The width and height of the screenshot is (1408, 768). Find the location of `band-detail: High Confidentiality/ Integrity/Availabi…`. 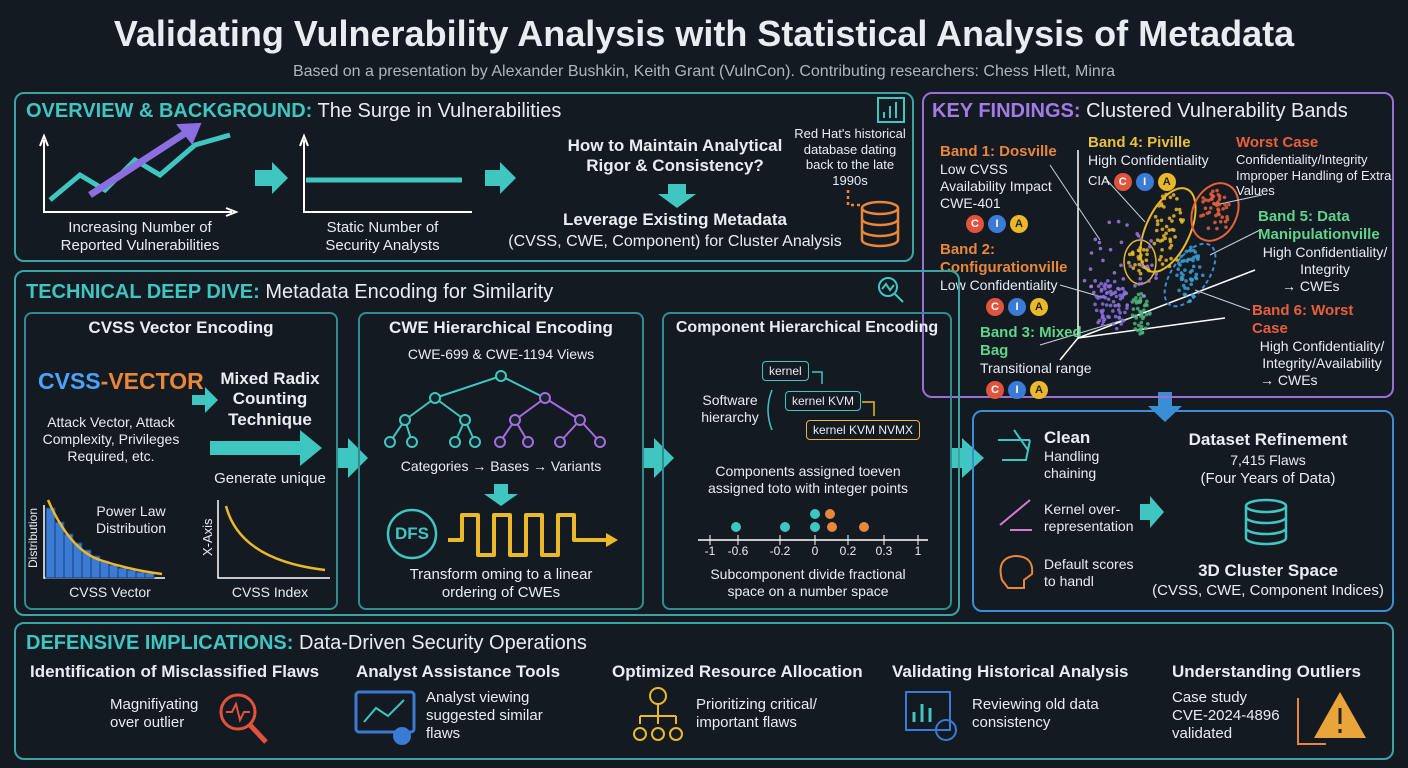

band-detail: High Confidentiality/ Integrity/Availabi… is located at coordinates (1322, 354).